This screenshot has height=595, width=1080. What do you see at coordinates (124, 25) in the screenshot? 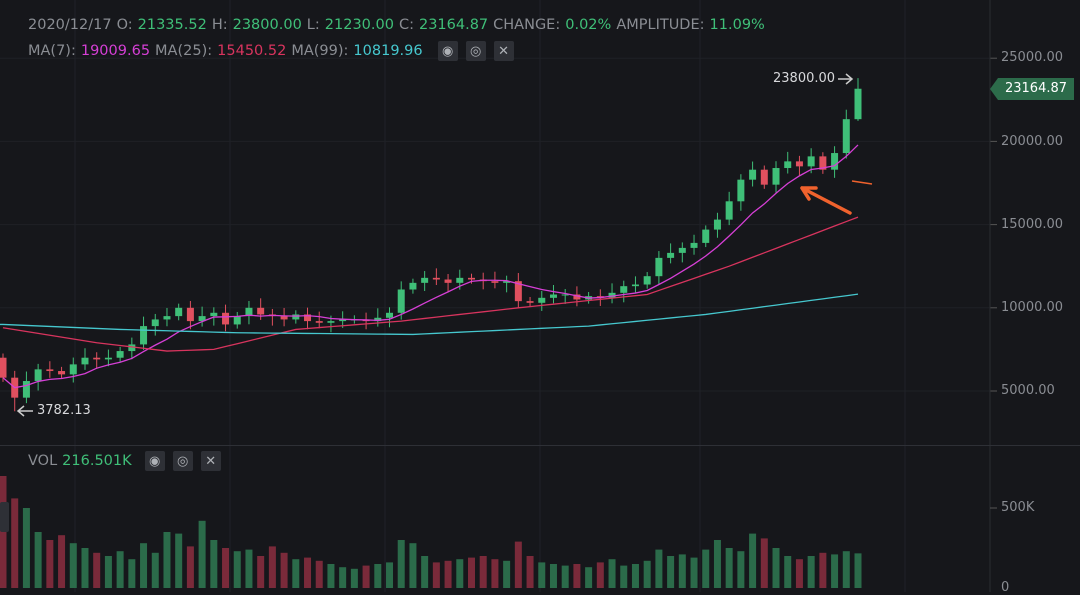
I see `open-label: O:` at bounding box center [124, 25].